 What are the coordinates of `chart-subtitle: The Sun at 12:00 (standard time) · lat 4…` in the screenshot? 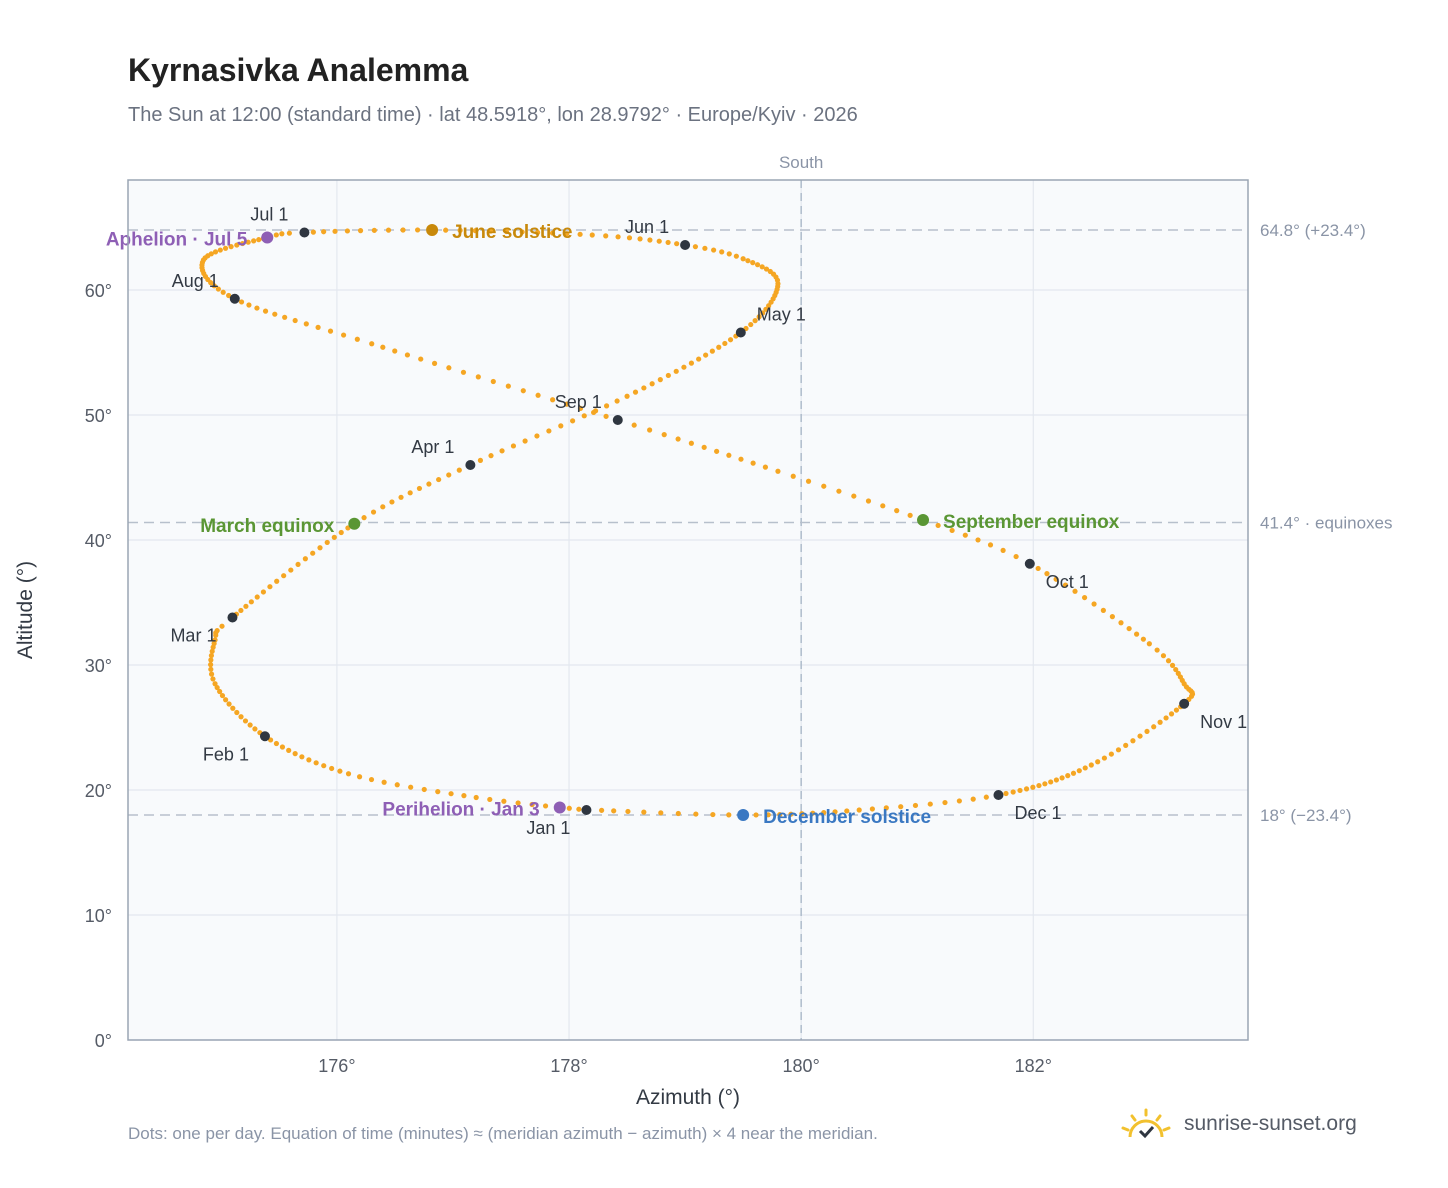 It's located at (493, 115).